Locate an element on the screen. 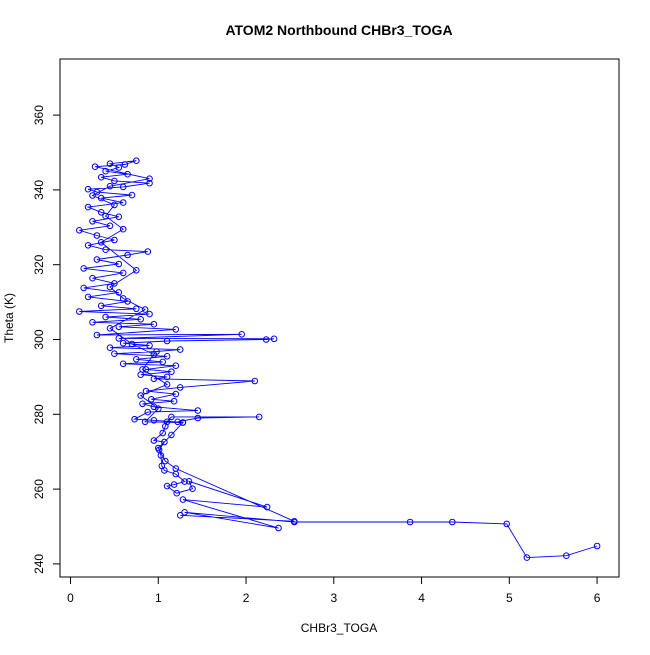 The height and width of the screenshot is (655, 650). x-tick-label: 3 is located at coordinates (333, 598).